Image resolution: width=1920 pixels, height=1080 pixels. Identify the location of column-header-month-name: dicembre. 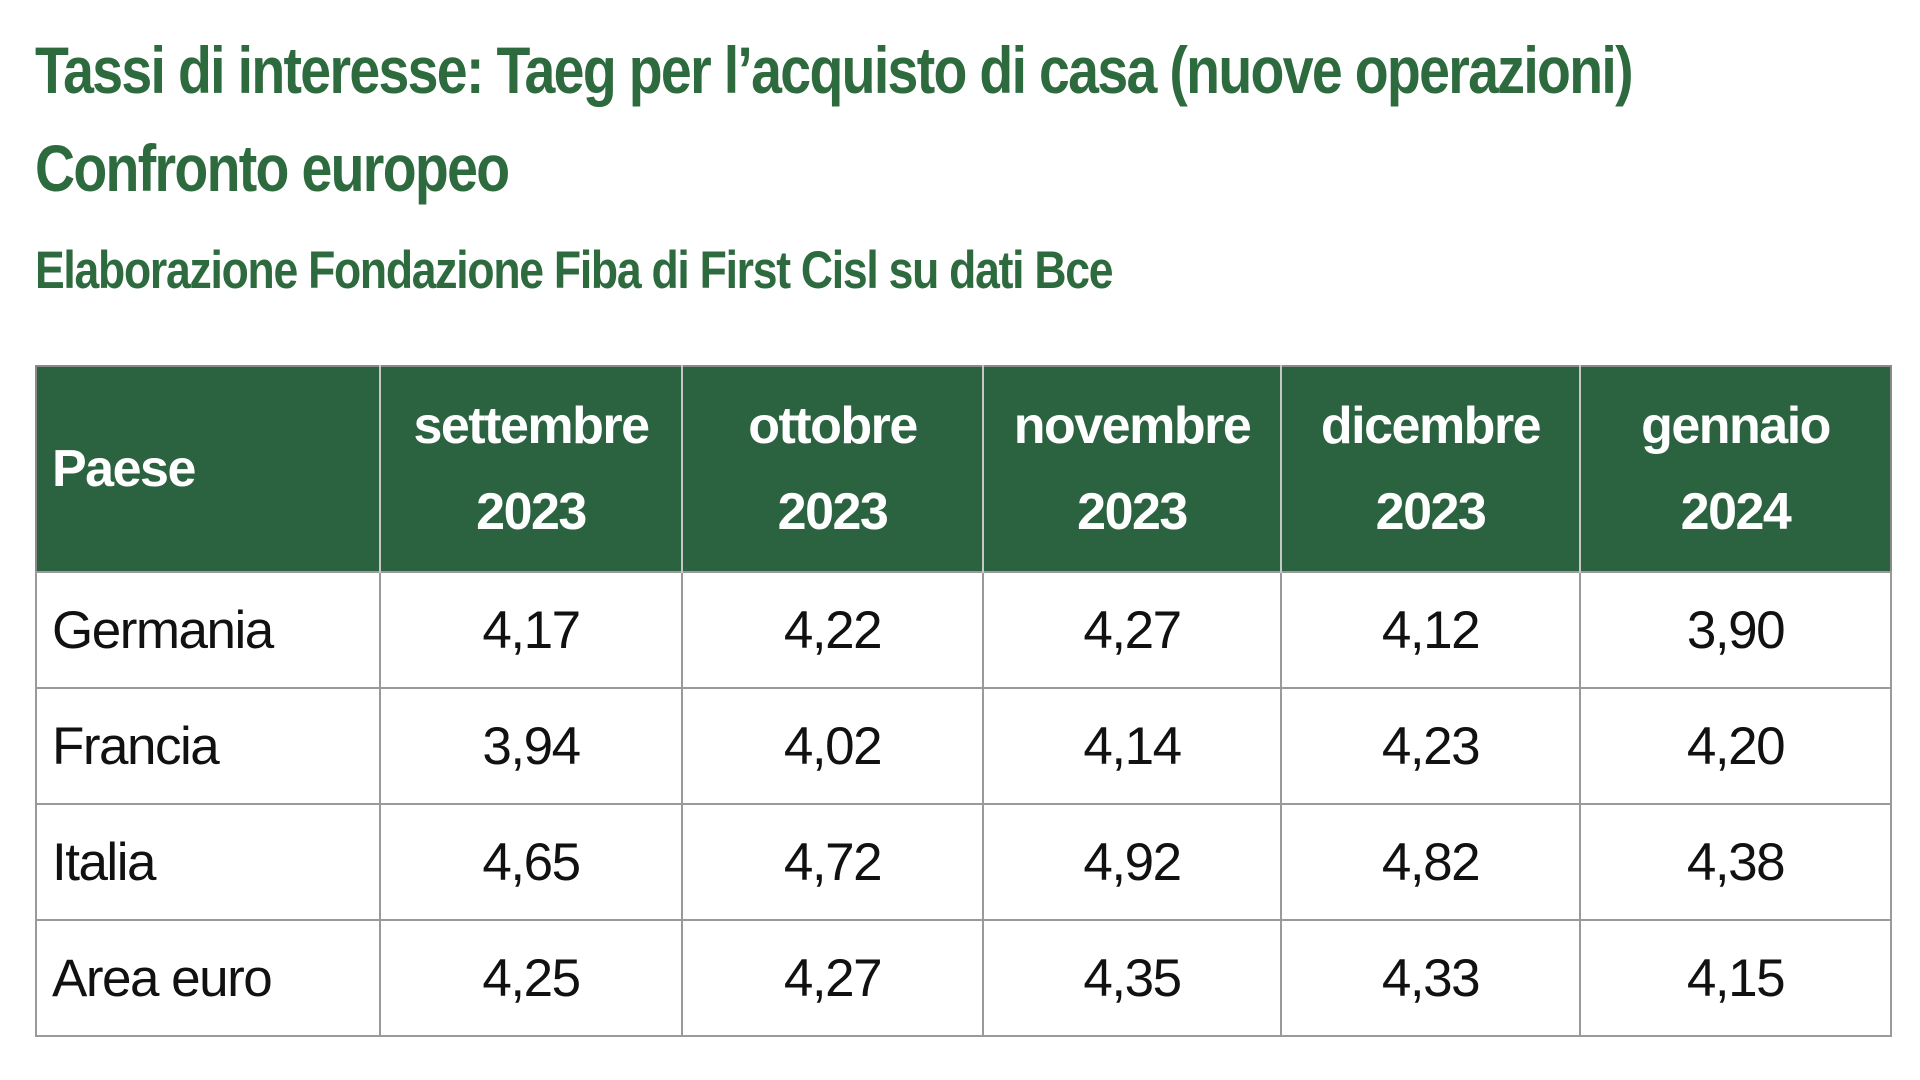
(1431, 426).